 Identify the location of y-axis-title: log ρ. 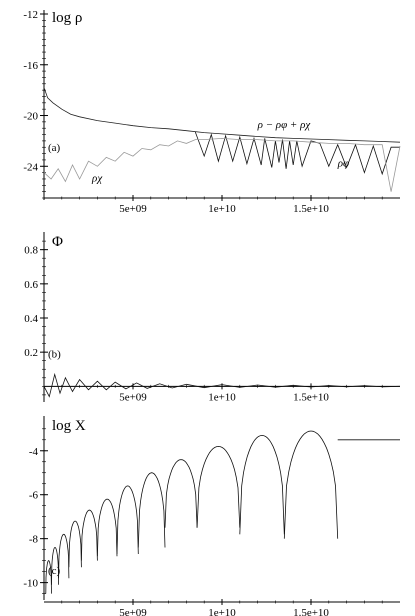
(67, 18).